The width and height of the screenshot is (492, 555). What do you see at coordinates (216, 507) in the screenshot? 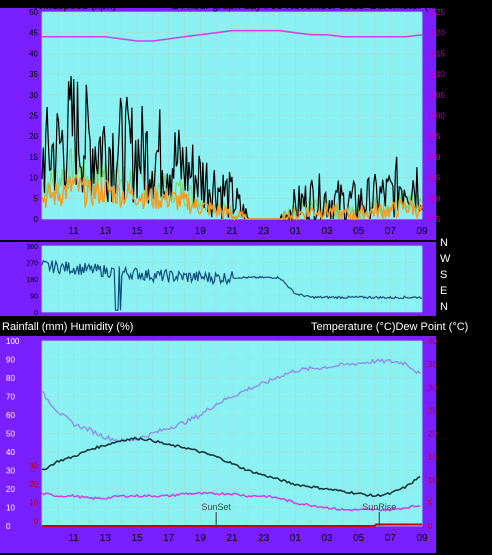
I see `sunset-label: SunSet` at bounding box center [216, 507].